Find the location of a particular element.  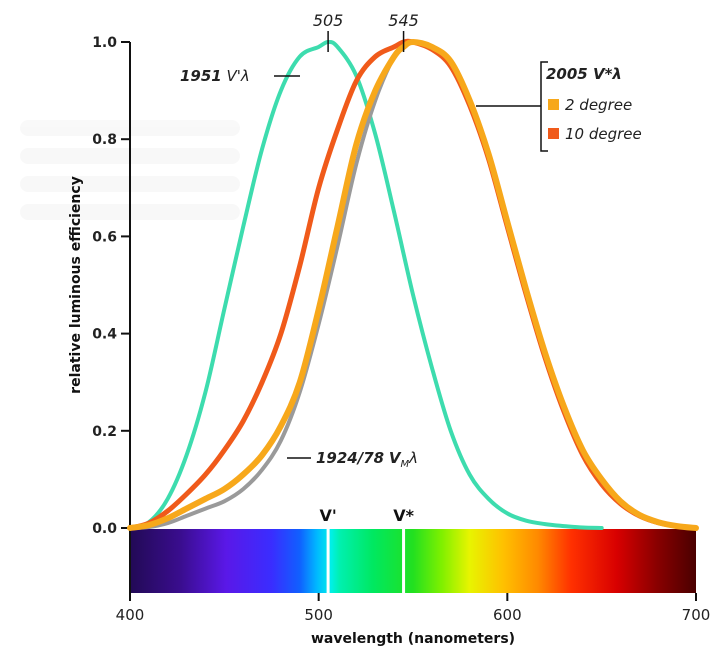

annotation-judd-year: 1924/78 is located at coordinates (350, 458).